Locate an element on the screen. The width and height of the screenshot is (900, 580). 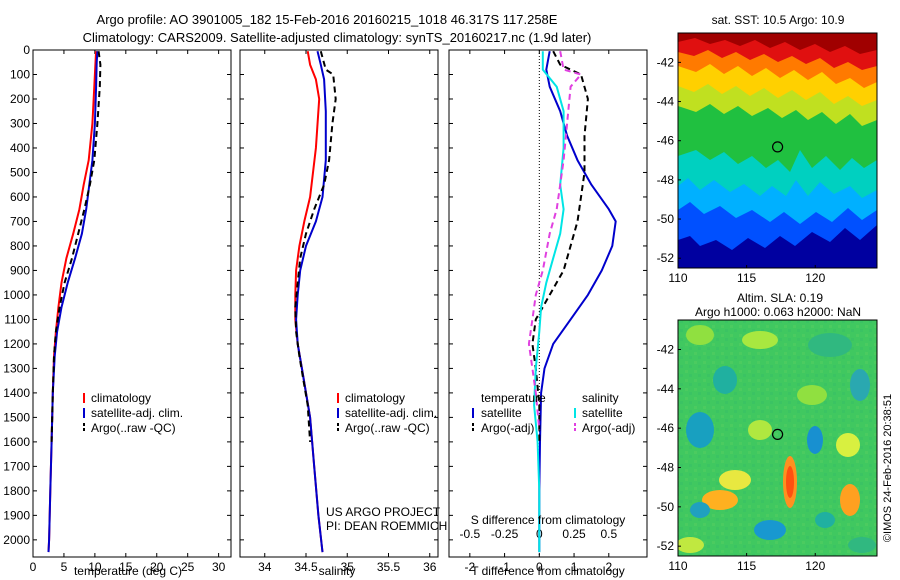
project-note-line2: PI: DEAN ROEMMICH is located at coordinates (386, 526).